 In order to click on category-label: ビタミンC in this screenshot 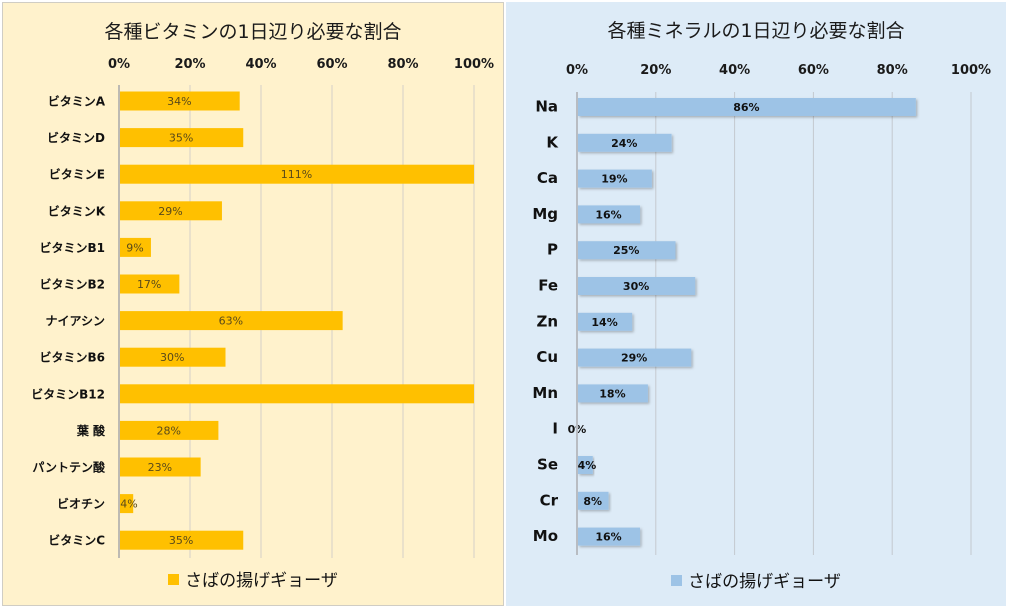, I will do `click(76, 540)`.